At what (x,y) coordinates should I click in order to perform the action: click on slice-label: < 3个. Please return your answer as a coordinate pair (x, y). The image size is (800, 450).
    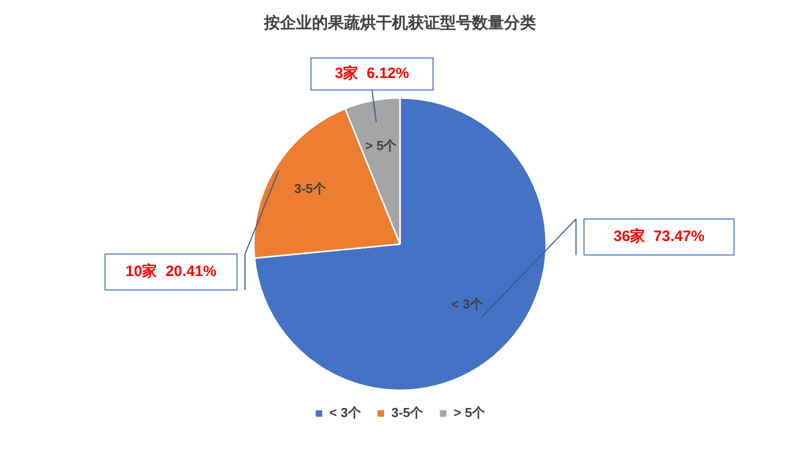
    Looking at the image, I should click on (467, 304).